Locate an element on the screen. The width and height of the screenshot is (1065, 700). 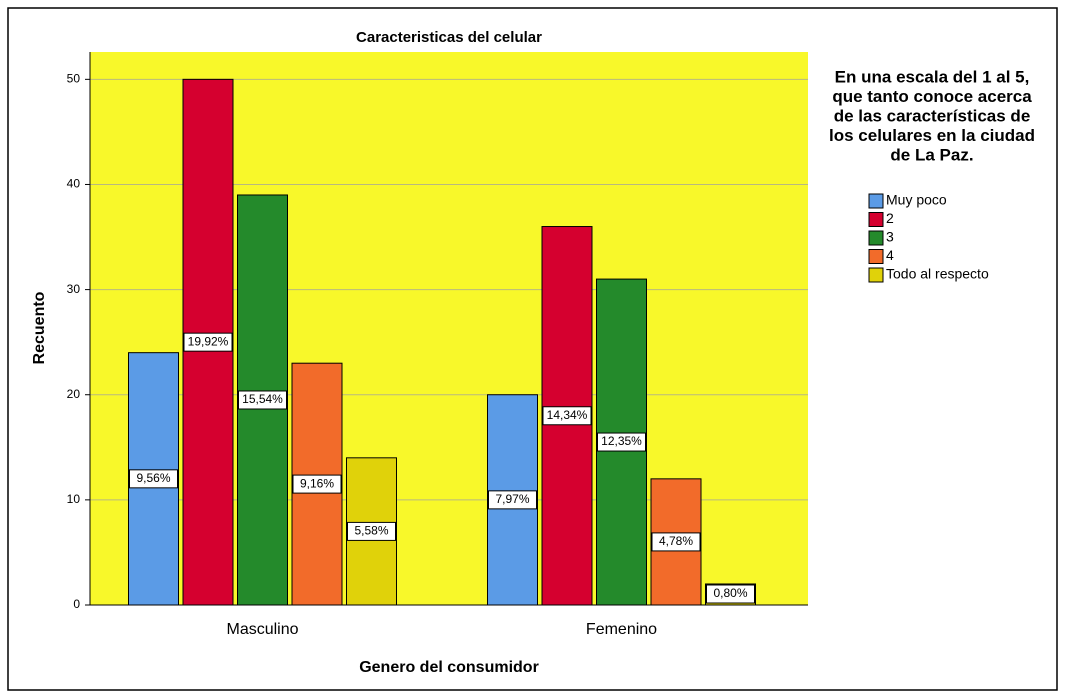
chart-title: Caracteristicas del celular is located at coordinates (449, 37).